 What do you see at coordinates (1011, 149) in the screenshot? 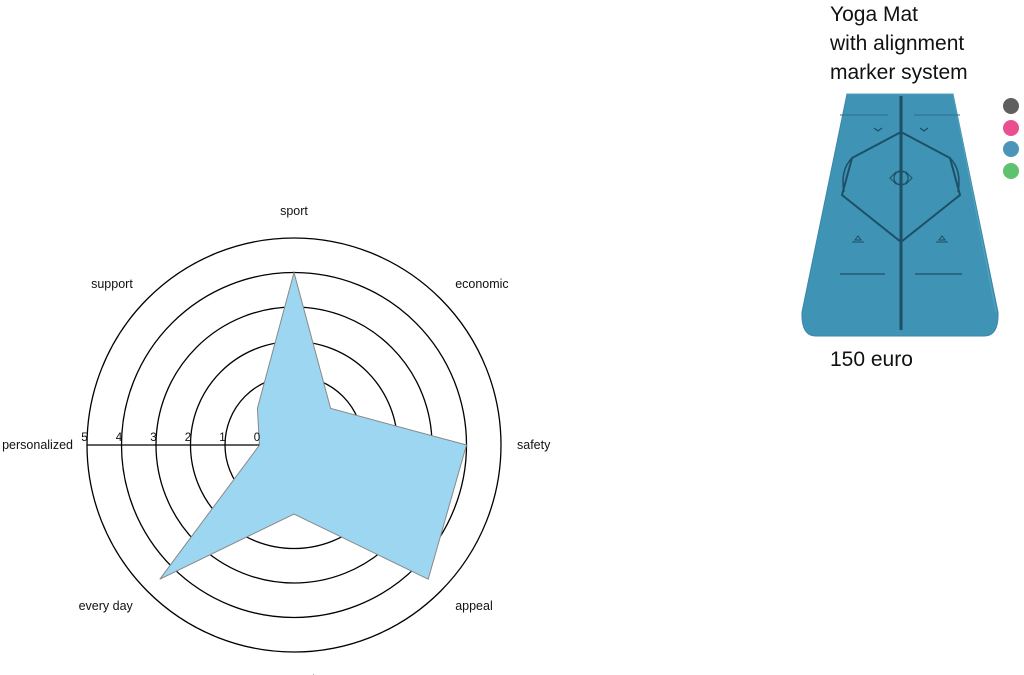
I see `swatch-blue` at bounding box center [1011, 149].